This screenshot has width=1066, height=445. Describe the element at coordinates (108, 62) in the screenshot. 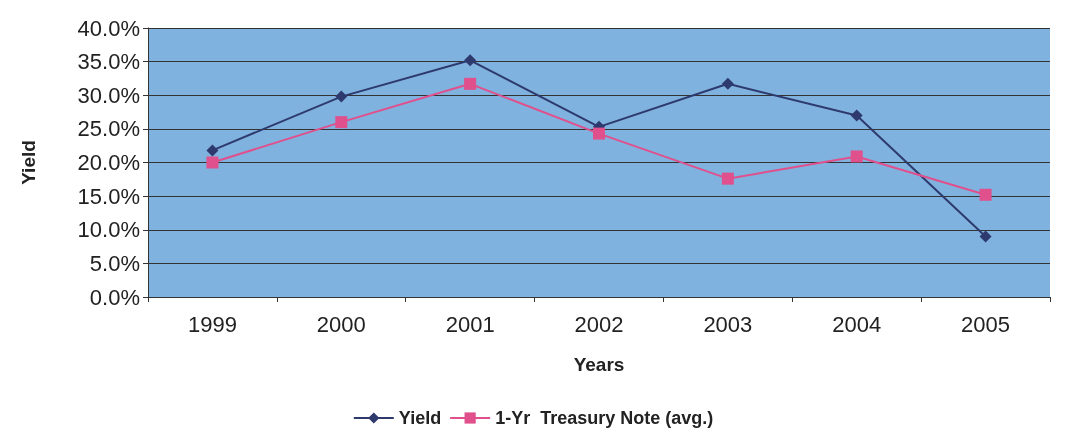

I see `y-tick-label: 35.0%` at that location.